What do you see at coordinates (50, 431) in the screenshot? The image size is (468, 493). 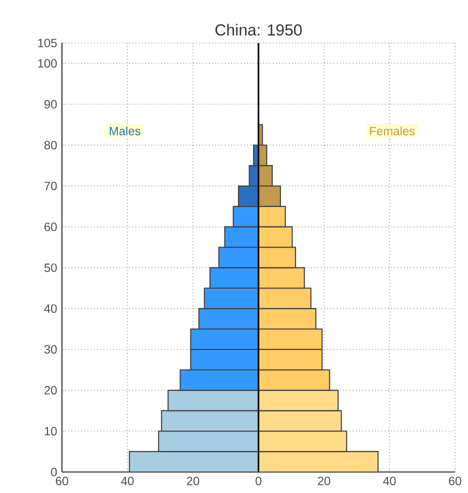 I see `y-tick-label: 10` at bounding box center [50, 431].